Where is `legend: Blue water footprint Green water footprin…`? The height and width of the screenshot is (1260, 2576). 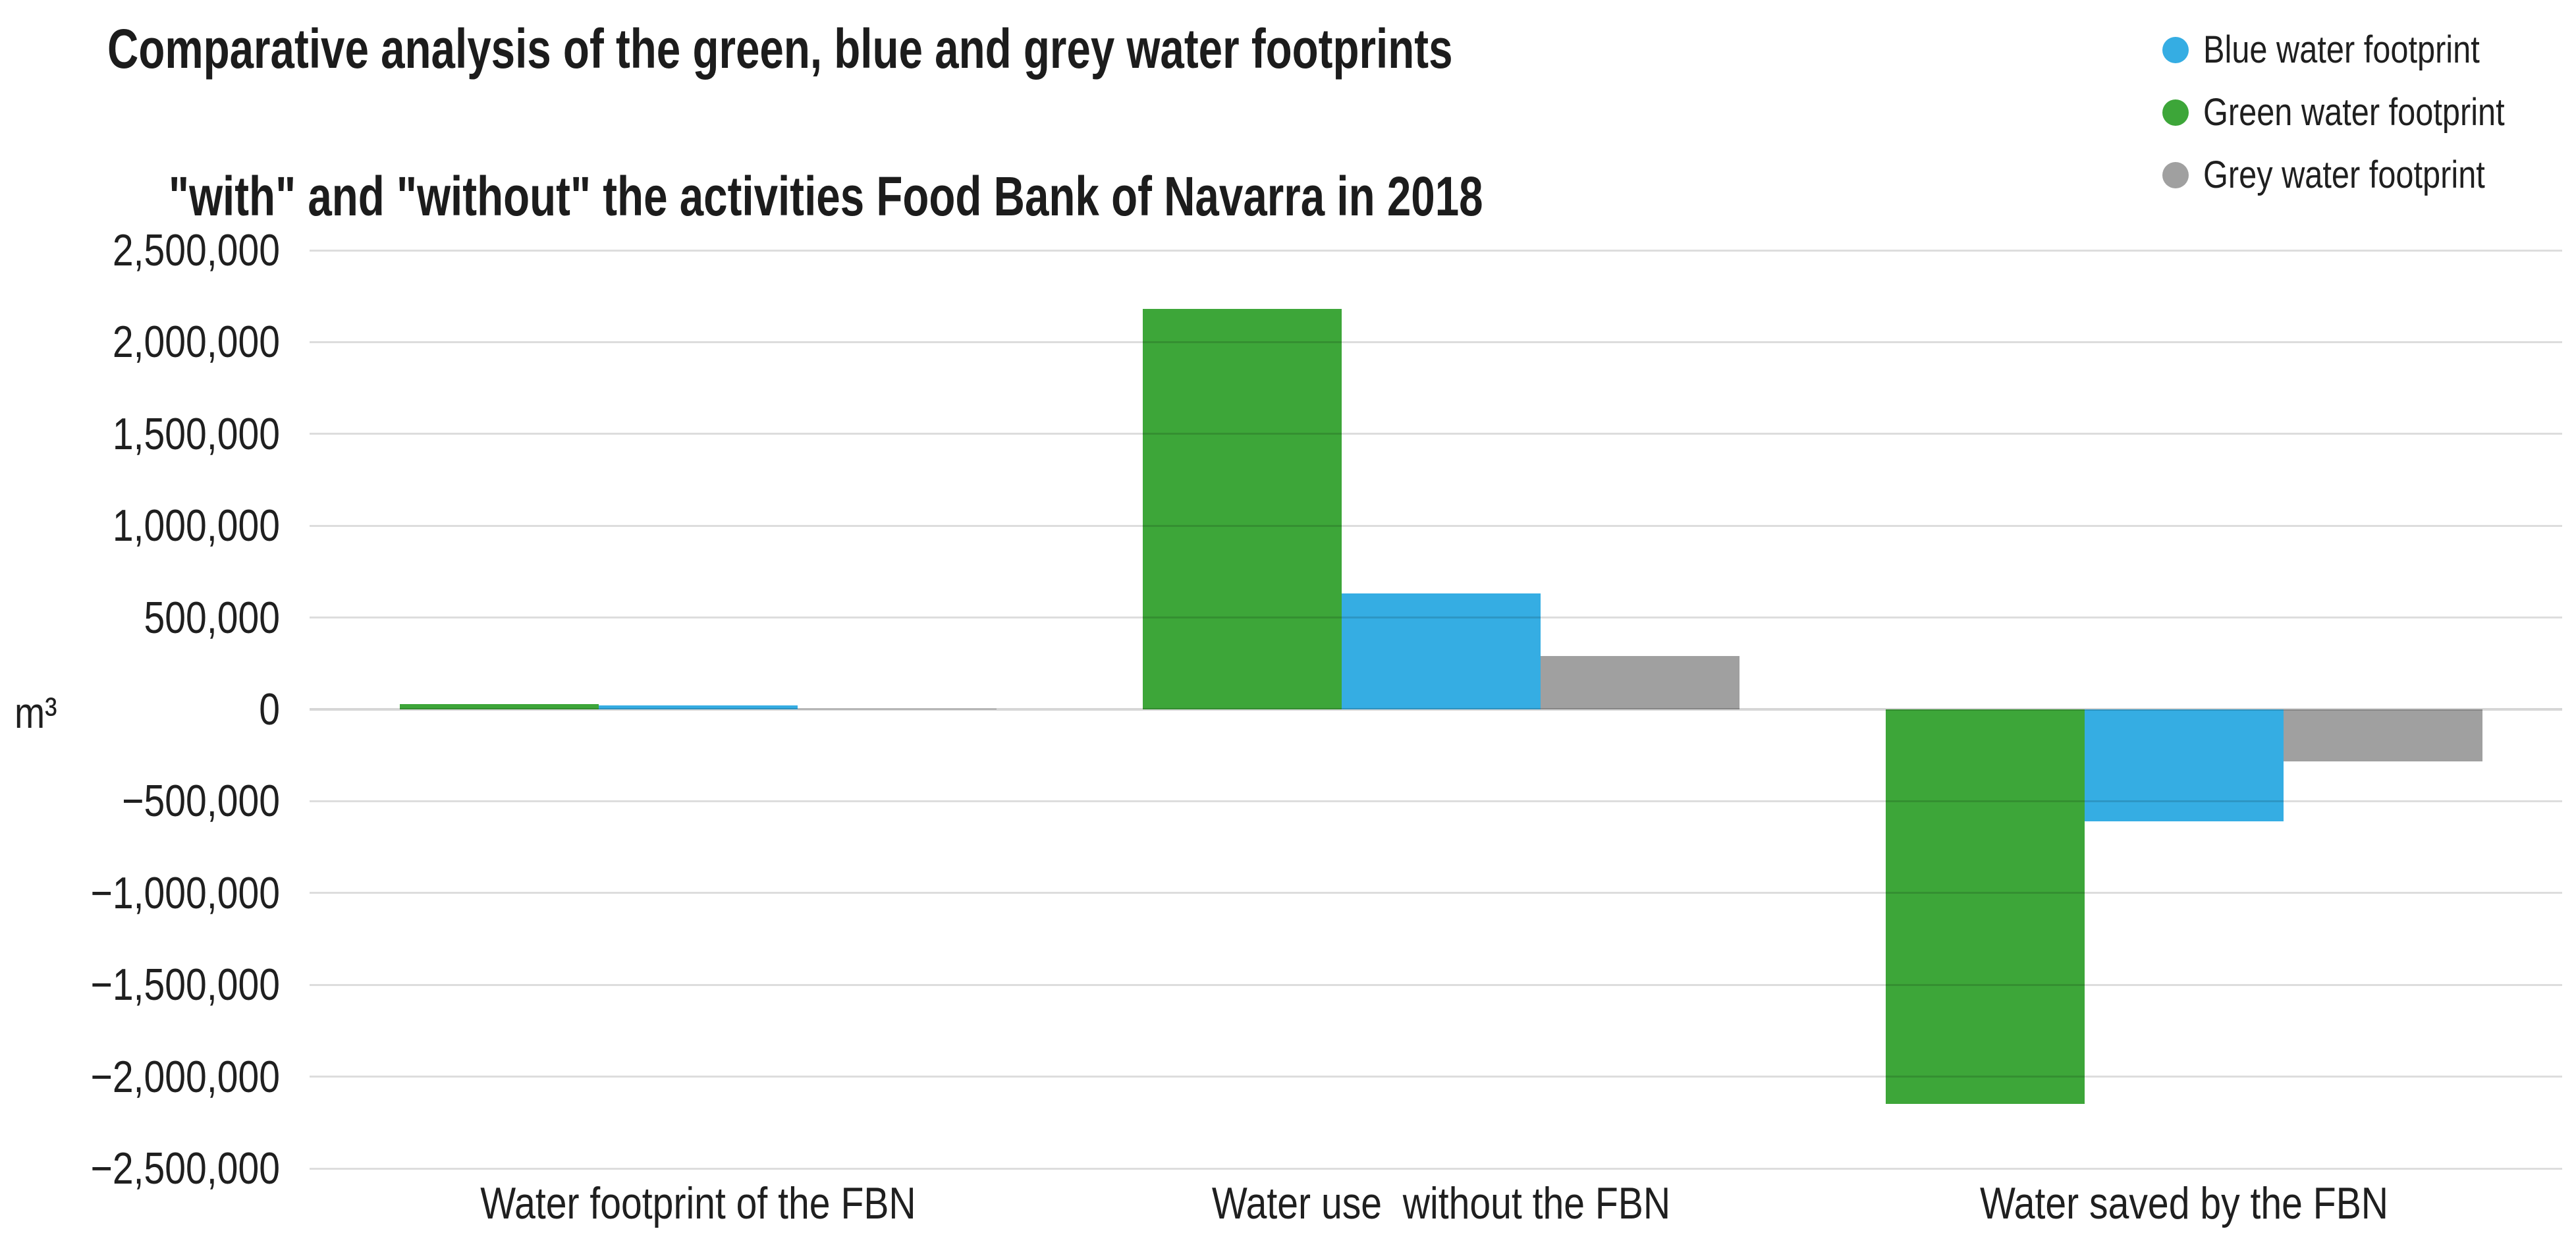 legend: Blue water footprint Green water footprin… is located at coordinates (2362, 112).